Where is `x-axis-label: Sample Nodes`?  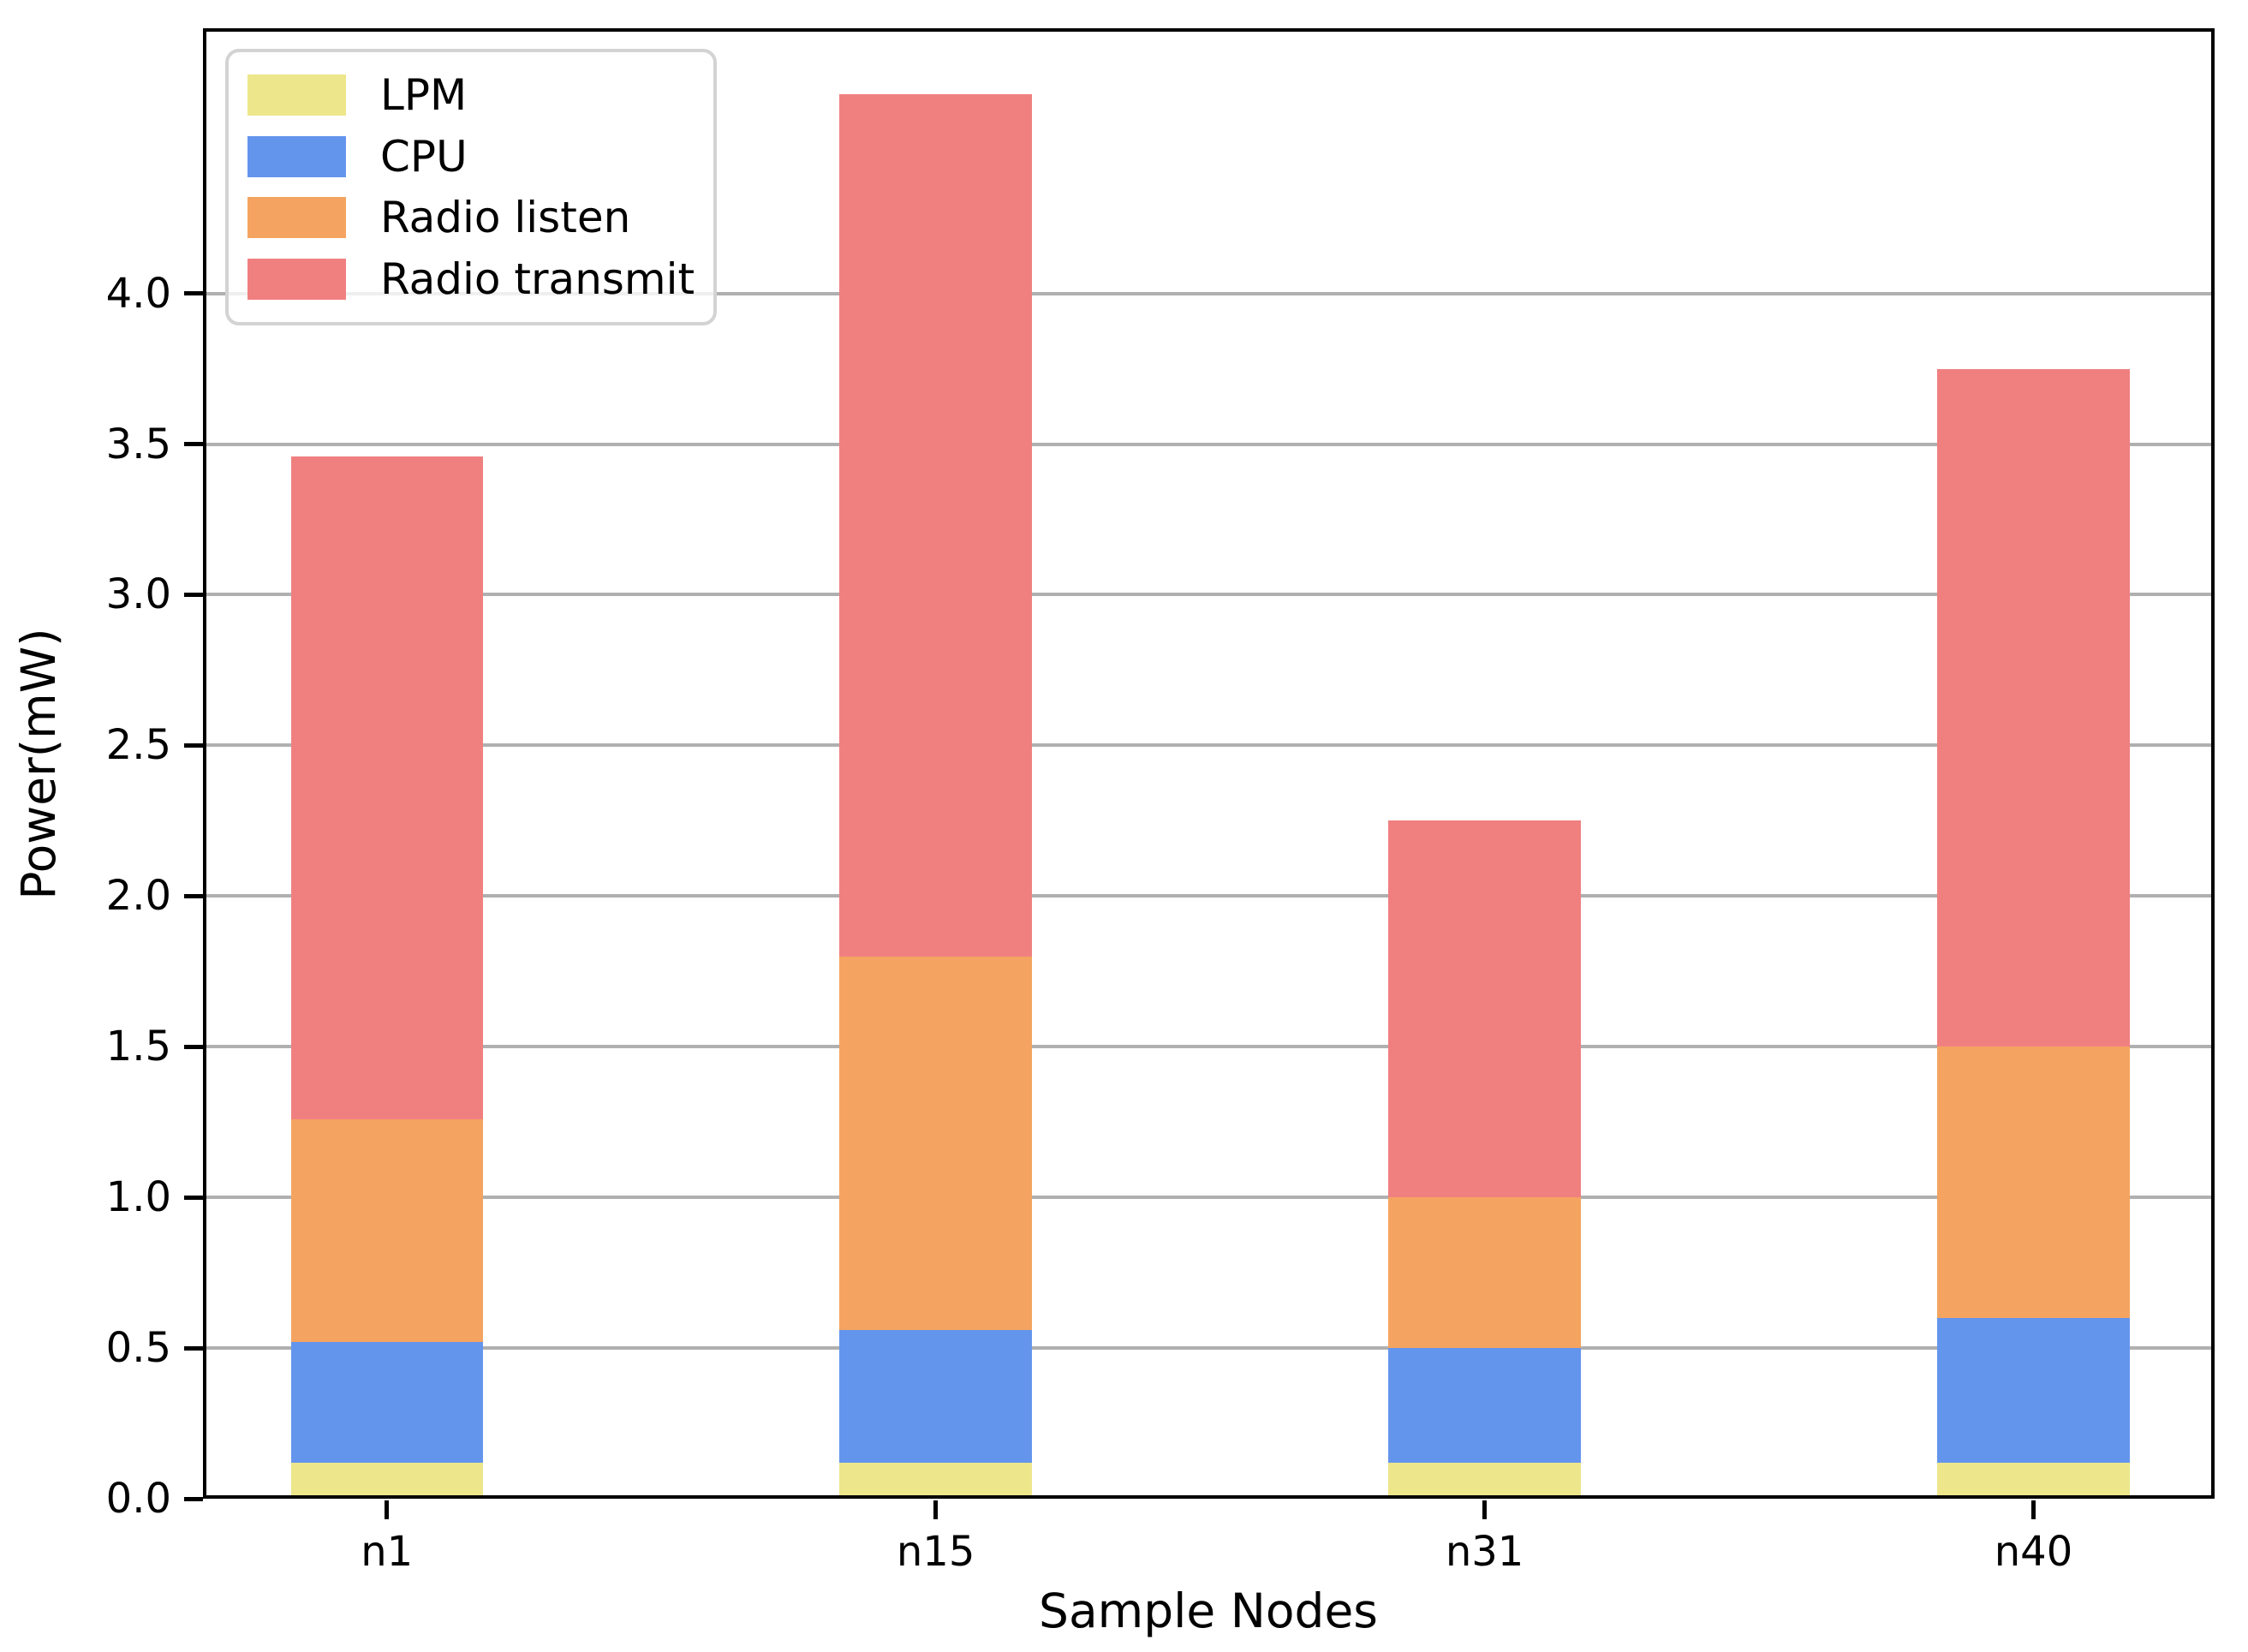
x-axis-label: Sample Nodes is located at coordinates (1209, 1610).